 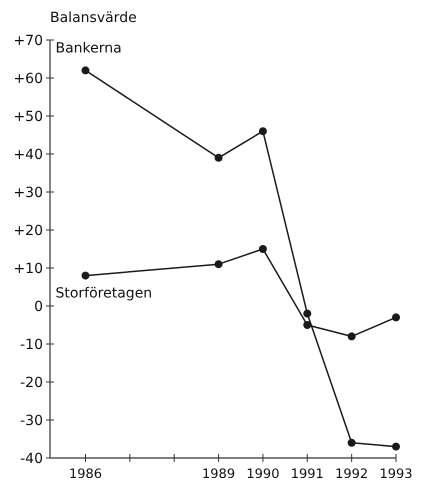 I want to click on y-tick-label: +40, so click(x=28, y=154).